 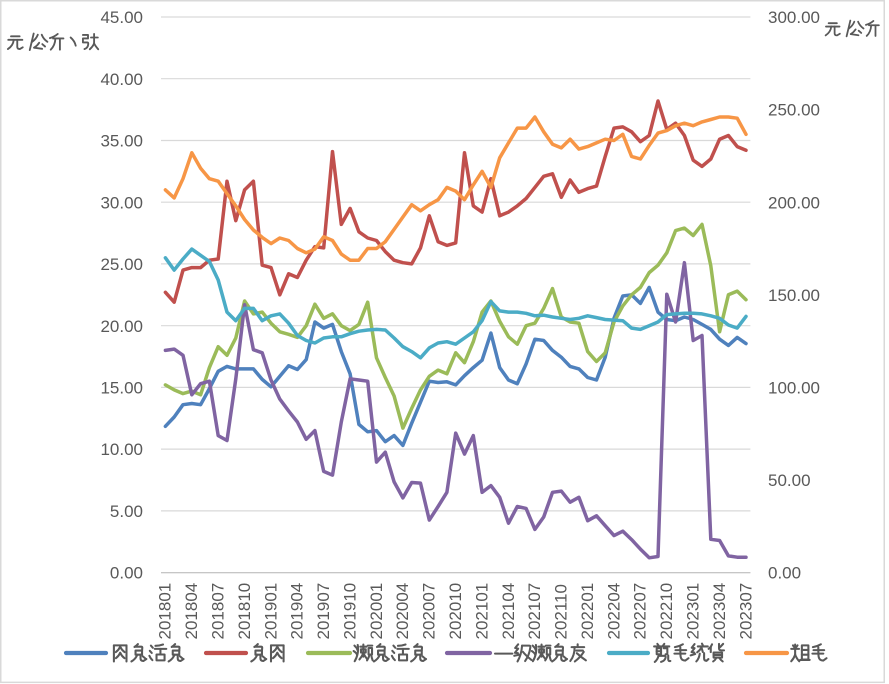 What do you see at coordinates (789, 480) in the screenshot?
I see `svg-text: 50.00` at bounding box center [789, 480].